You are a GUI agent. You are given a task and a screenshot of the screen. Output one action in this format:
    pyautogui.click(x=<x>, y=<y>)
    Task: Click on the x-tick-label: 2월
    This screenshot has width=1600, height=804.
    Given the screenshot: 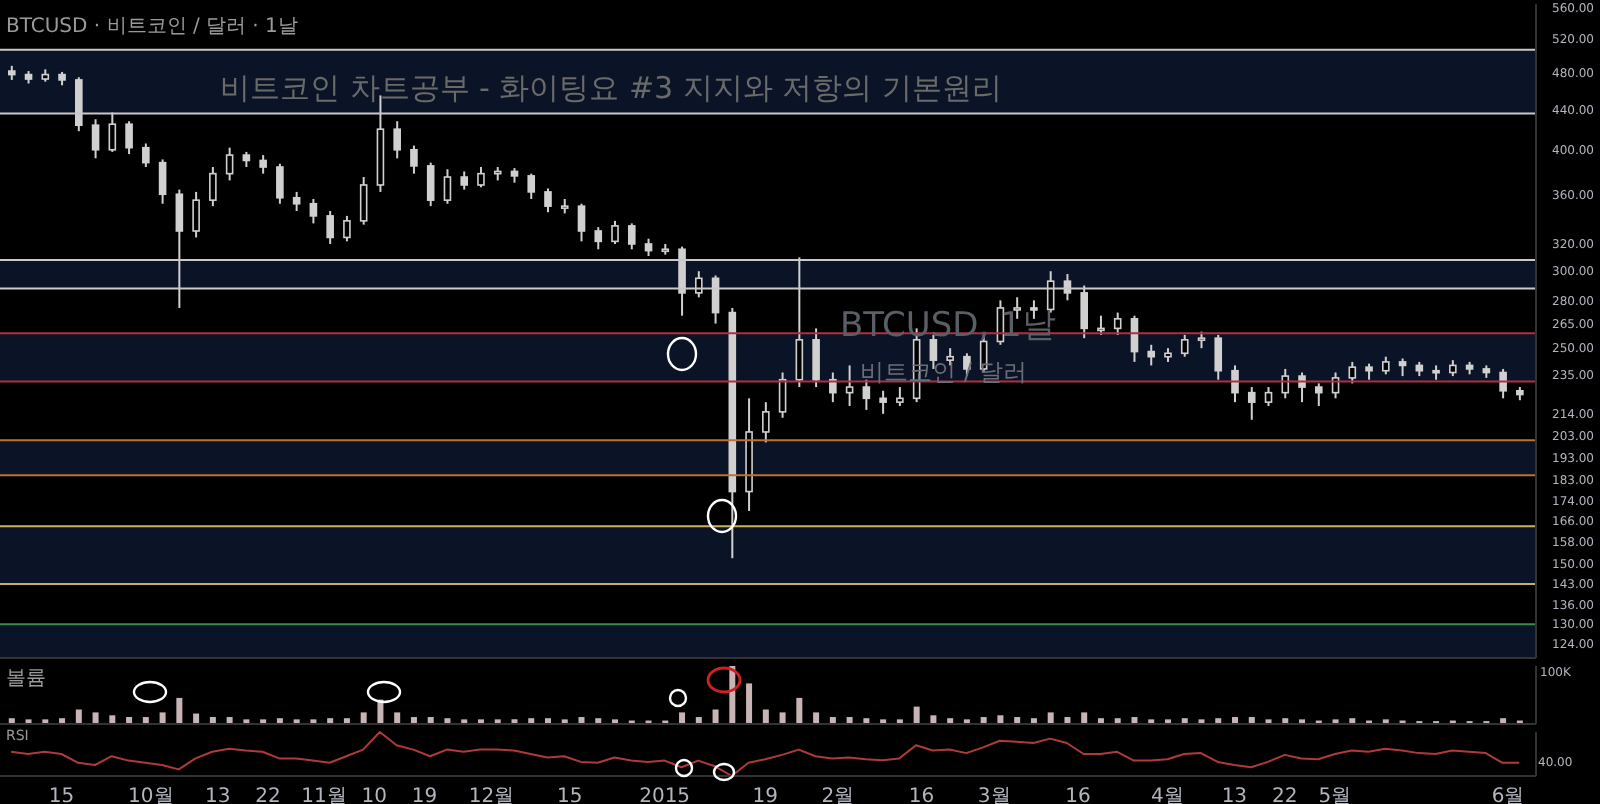 What is the action you would take?
    pyautogui.click(x=838, y=795)
    